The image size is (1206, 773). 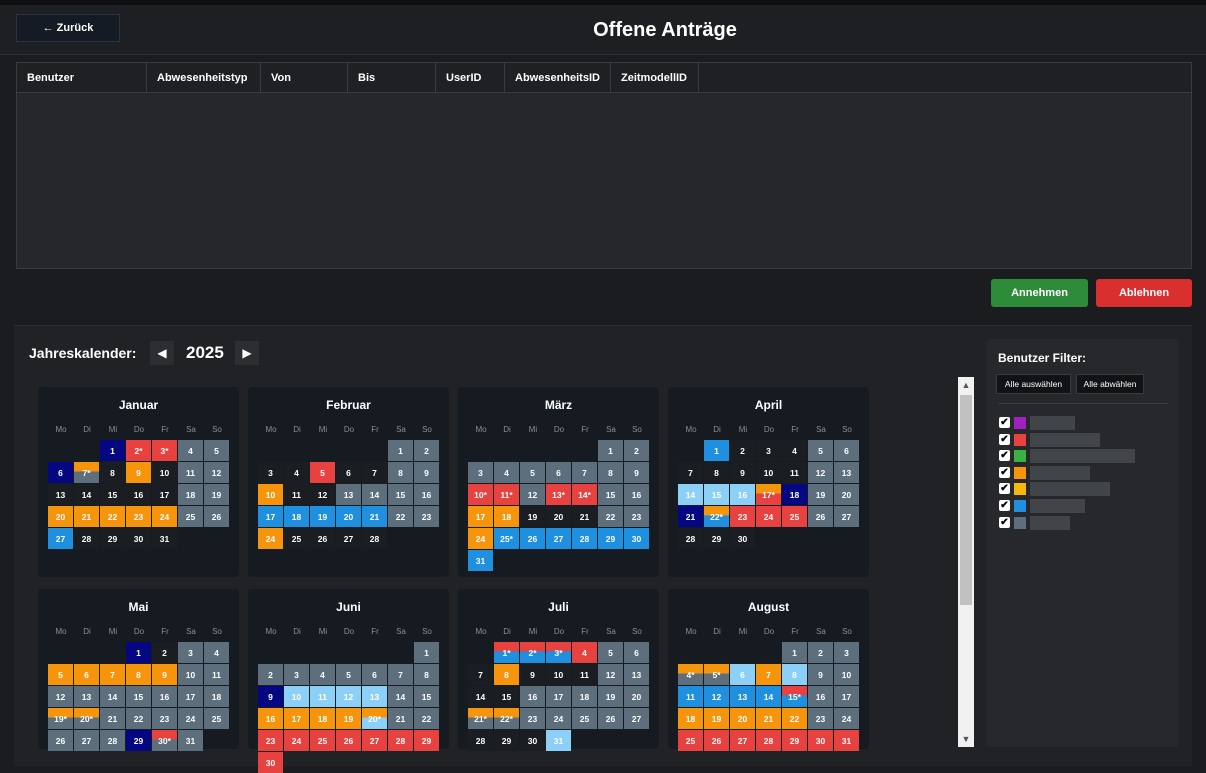 I want to click on col-benutzer: Benutzer, so click(x=82, y=77).